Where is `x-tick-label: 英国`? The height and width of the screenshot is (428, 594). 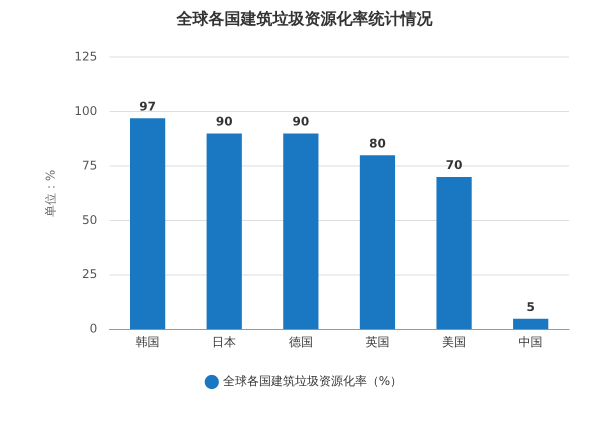
x-tick-label: 英国 is located at coordinates (377, 341).